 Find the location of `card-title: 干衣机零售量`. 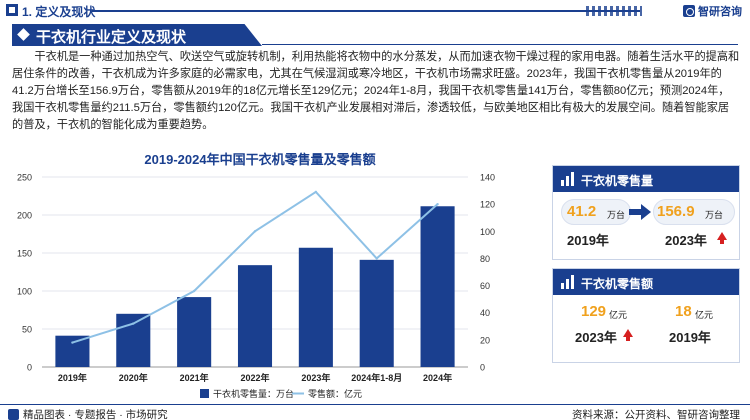

card-title: 干衣机零售量 is located at coordinates (617, 181).